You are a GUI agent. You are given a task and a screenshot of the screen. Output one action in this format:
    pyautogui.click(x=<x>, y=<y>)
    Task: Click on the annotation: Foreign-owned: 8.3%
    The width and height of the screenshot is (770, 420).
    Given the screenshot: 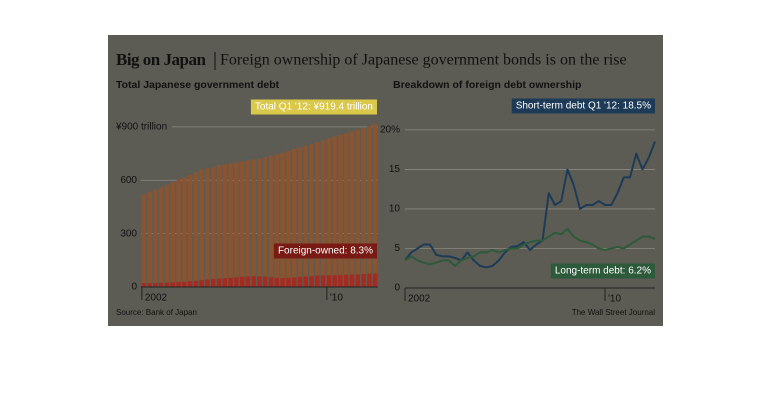 What is the action you would take?
    pyautogui.click(x=325, y=251)
    